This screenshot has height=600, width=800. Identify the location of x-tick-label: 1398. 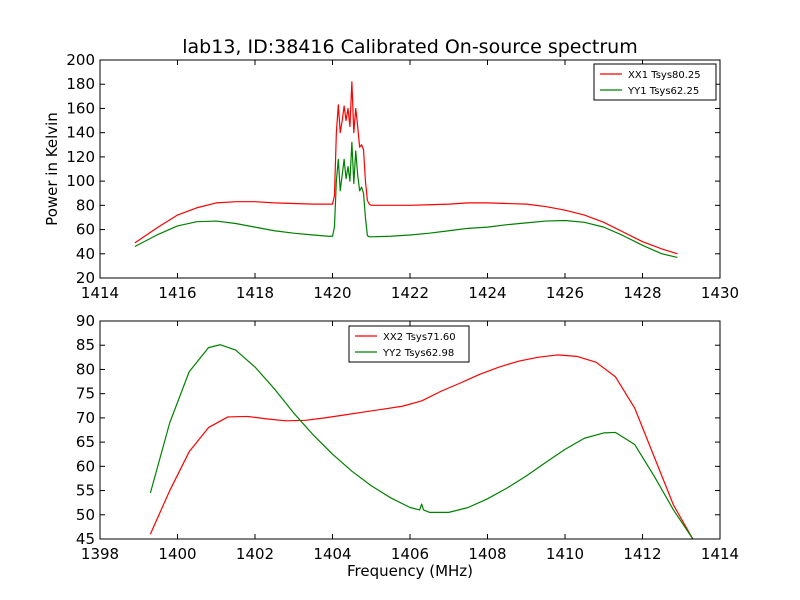
(100, 554).